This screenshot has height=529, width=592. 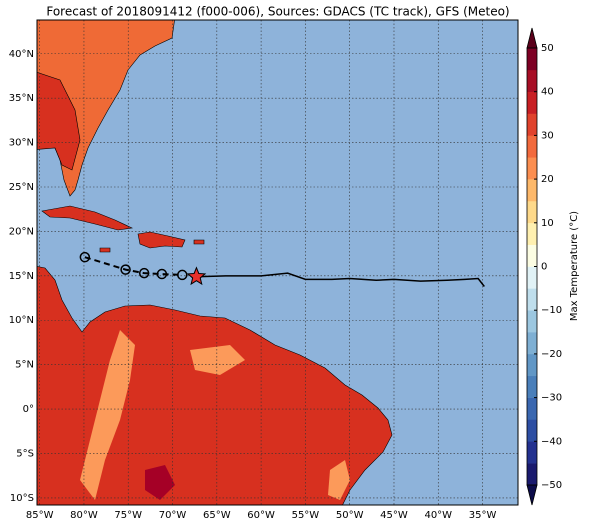 I want to click on lat-label: 30°N, so click(x=21, y=143).